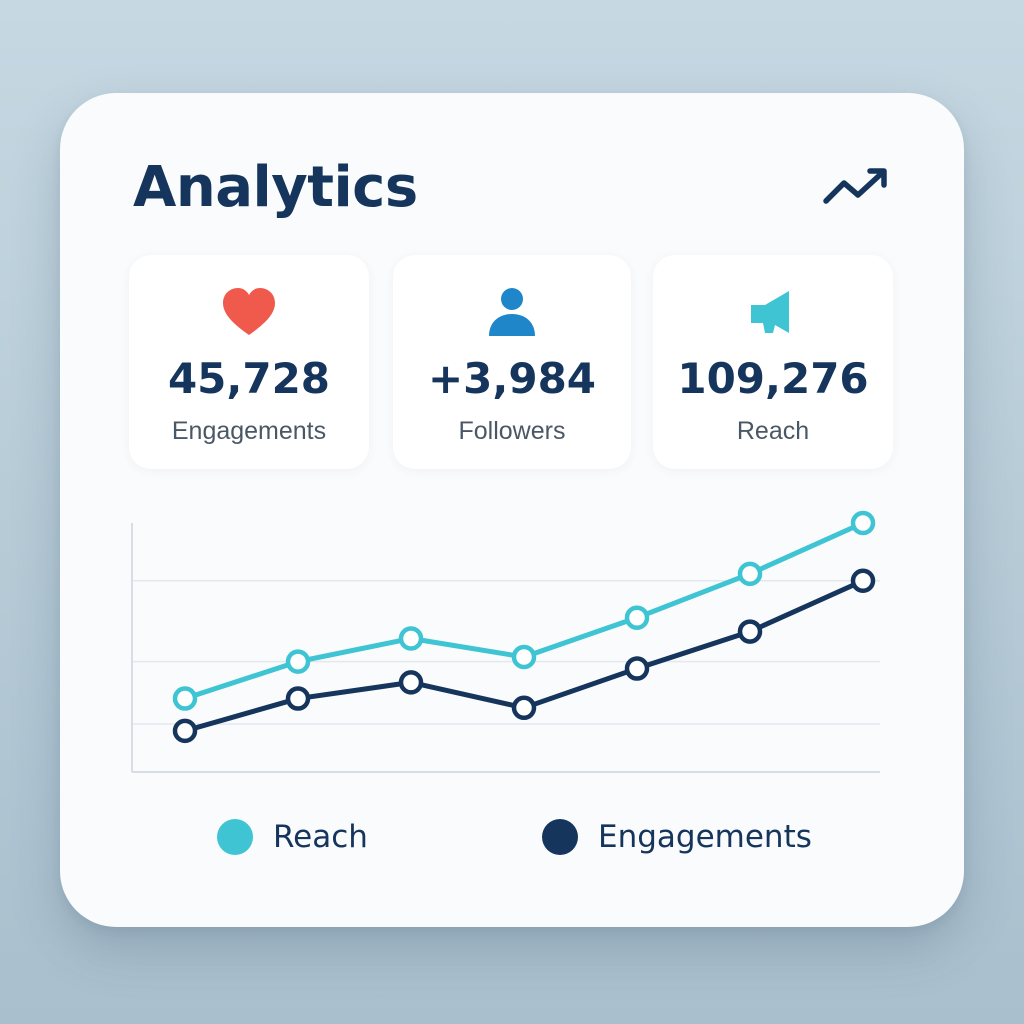  I want to click on followers-value: +3,984, so click(512, 378).